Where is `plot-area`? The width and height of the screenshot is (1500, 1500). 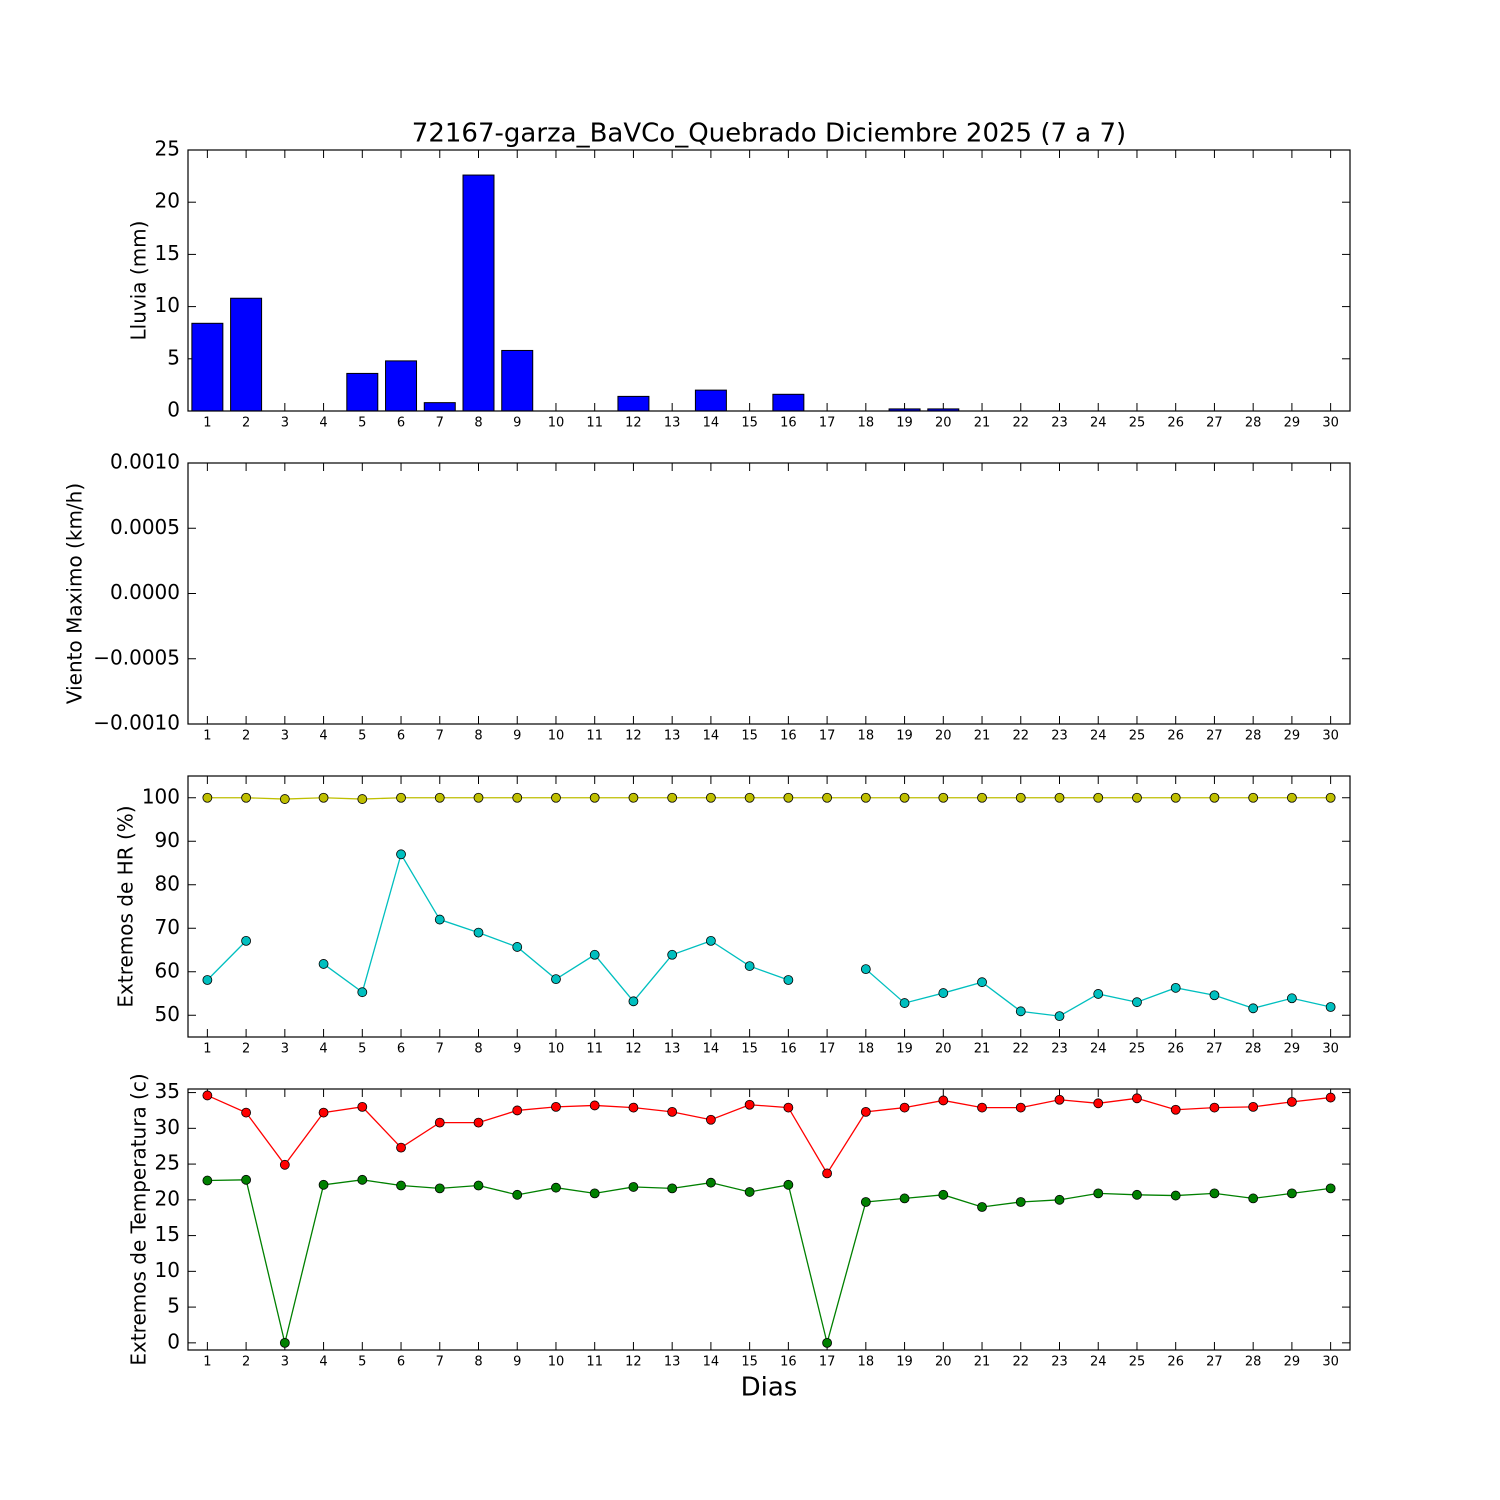 plot-area is located at coordinates (769, 593).